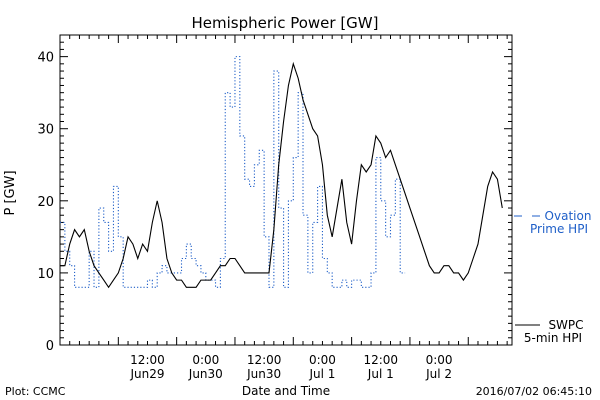 The width and height of the screenshot is (600, 400). What do you see at coordinates (45, 274) in the screenshot?
I see `y-tick-label: 10` at bounding box center [45, 274].